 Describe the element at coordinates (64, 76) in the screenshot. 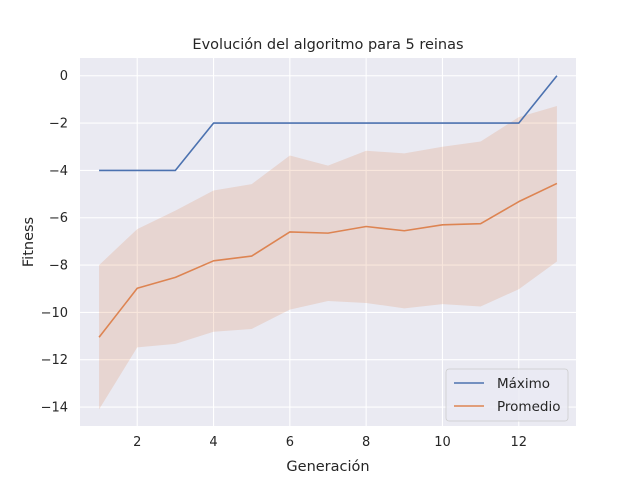

I see `y-tick-label: 0` at that location.